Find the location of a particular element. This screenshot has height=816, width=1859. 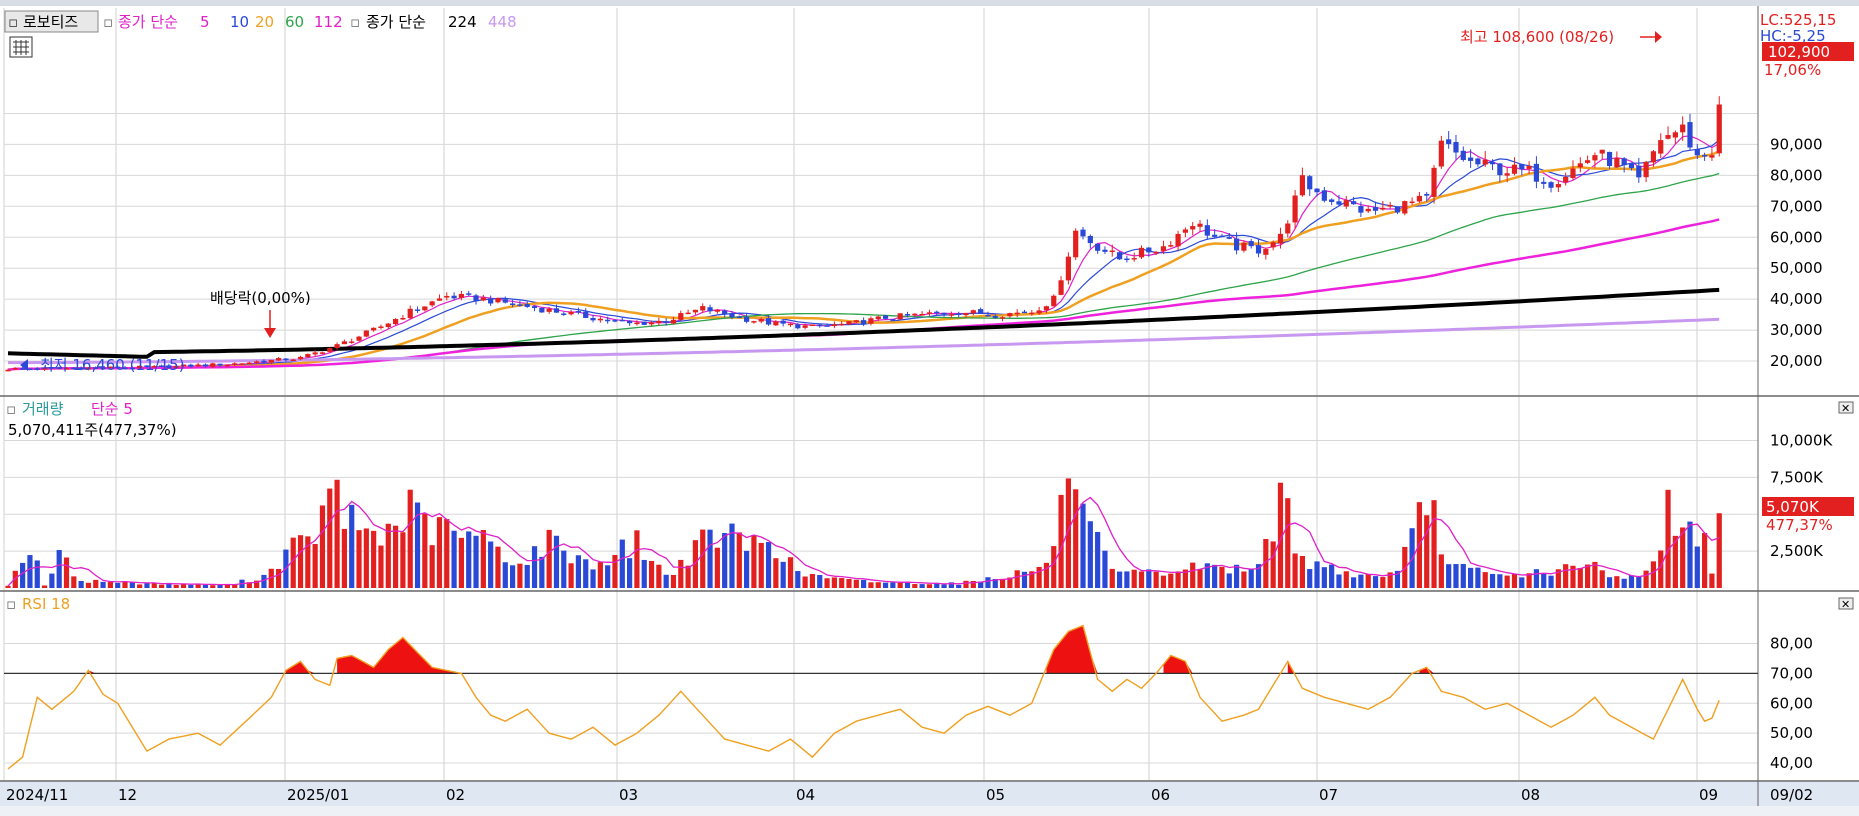

volume-close-button is located at coordinates (1846, 407).